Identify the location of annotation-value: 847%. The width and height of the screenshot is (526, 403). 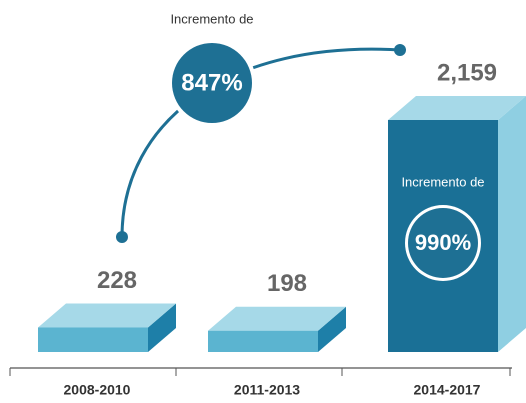
(211, 82).